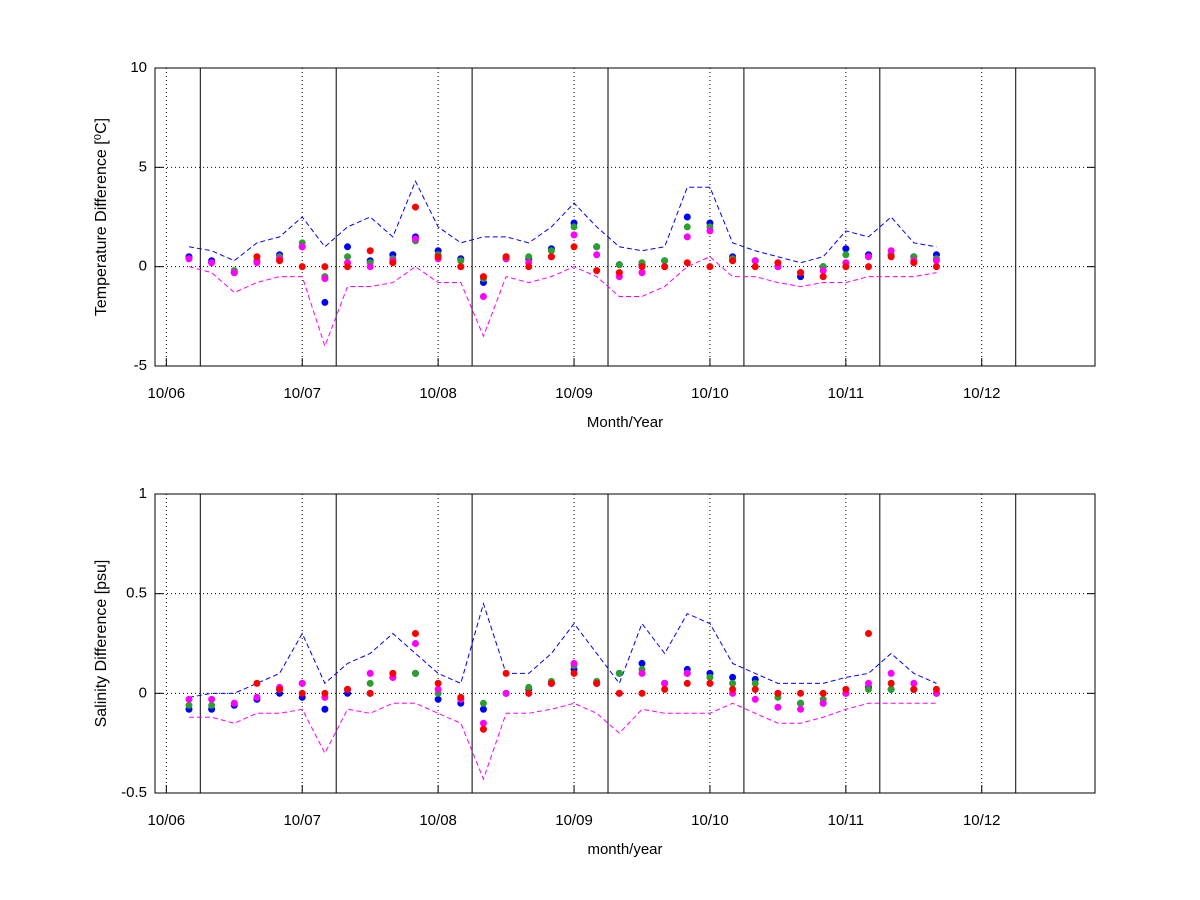 The width and height of the screenshot is (1200, 900). What do you see at coordinates (624, 849) in the screenshot?
I see `x-axis-label: month/year` at bounding box center [624, 849].